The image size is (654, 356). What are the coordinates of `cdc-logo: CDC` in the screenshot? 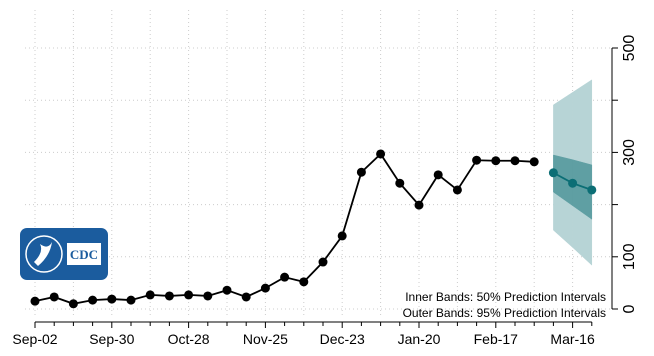 It's located at (64, 254).